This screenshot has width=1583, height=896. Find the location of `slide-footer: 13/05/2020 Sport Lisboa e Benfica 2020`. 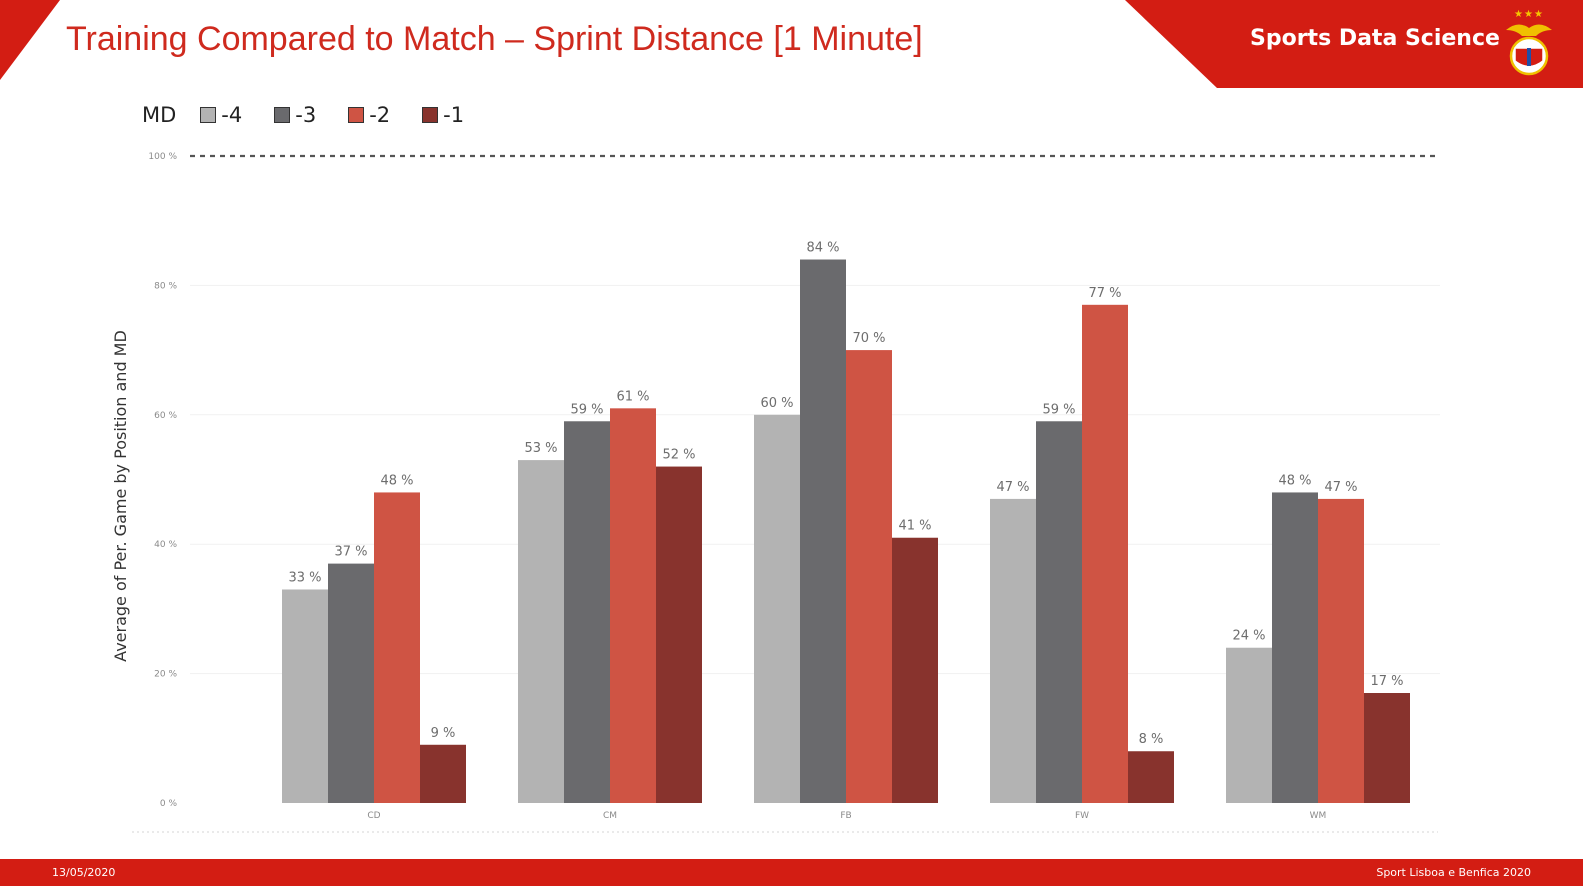

slide-footer: 13/05/2020 Sport Lisboa e Benfica 2020 is located at coordinates (791, 872).